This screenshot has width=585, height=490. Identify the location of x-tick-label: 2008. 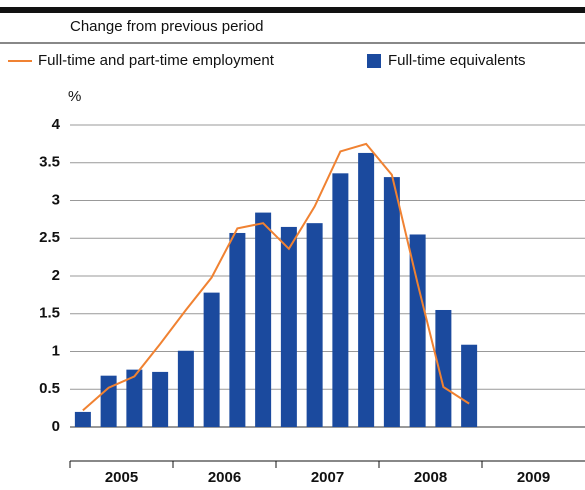
(430, 477).